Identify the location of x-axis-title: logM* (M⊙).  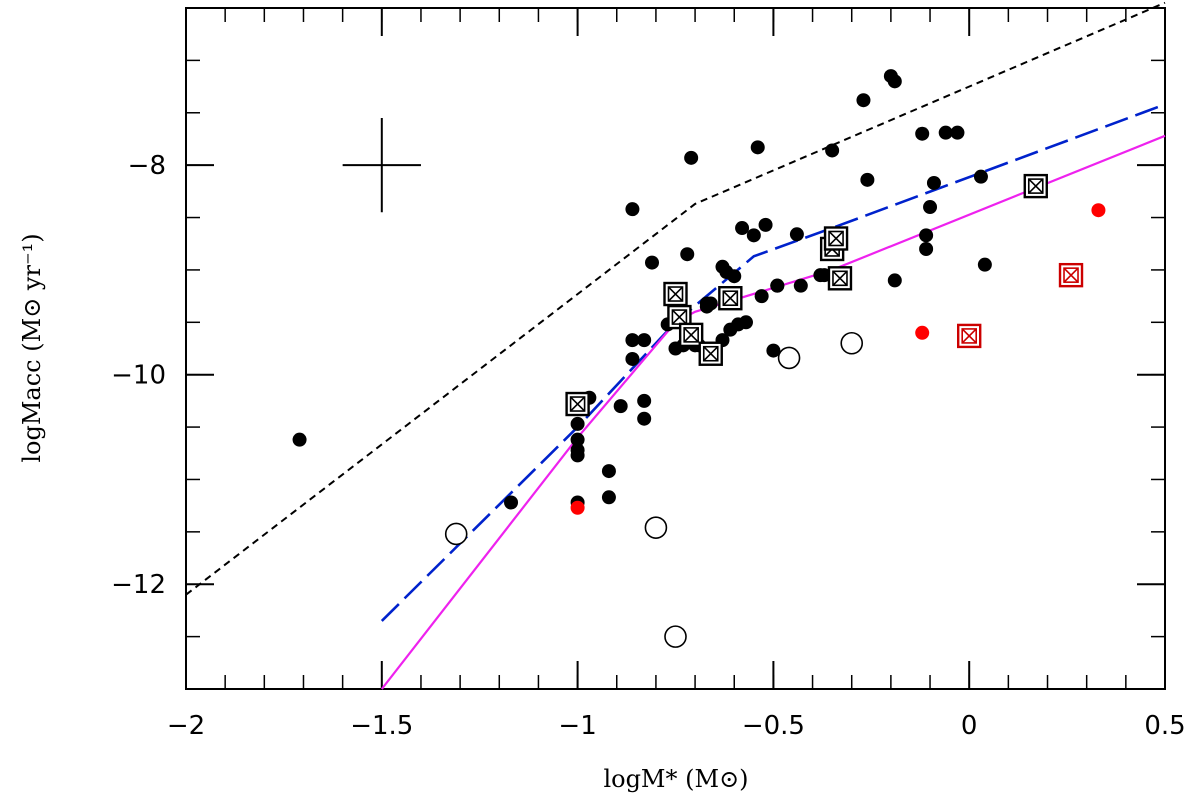
(675, 779).